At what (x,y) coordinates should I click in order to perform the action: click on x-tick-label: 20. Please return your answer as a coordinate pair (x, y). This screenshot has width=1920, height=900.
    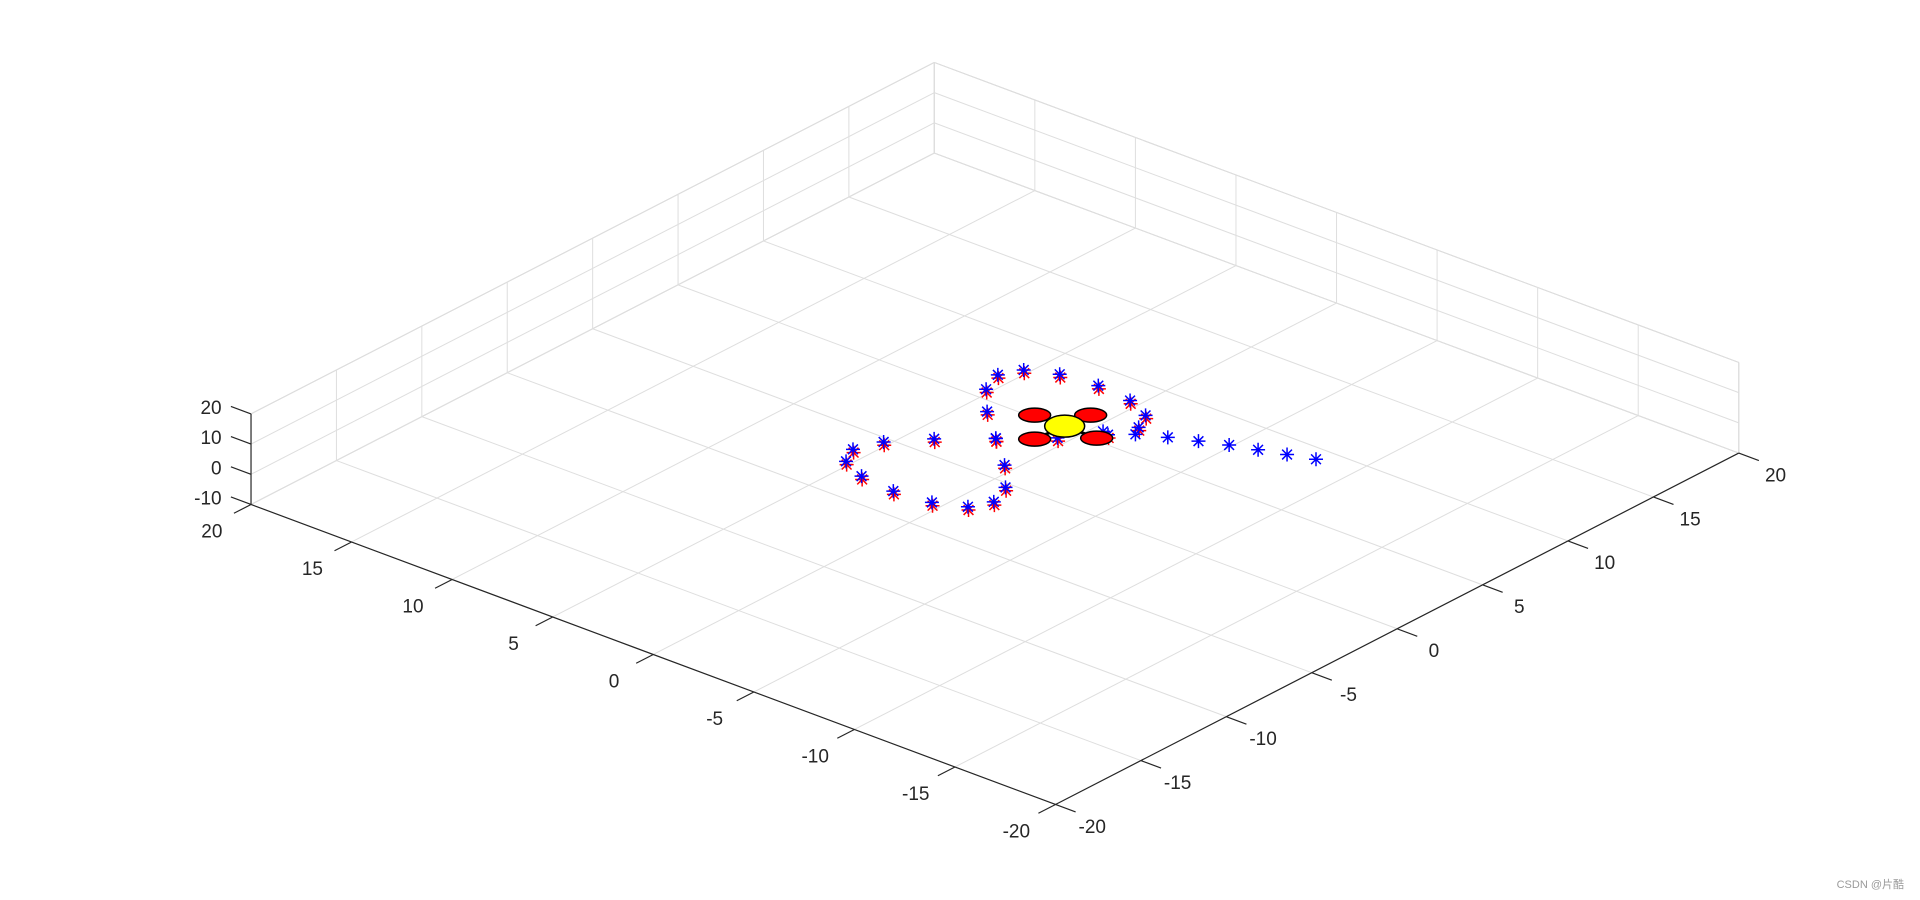
    Looking at the image, I should click on (211, 532).